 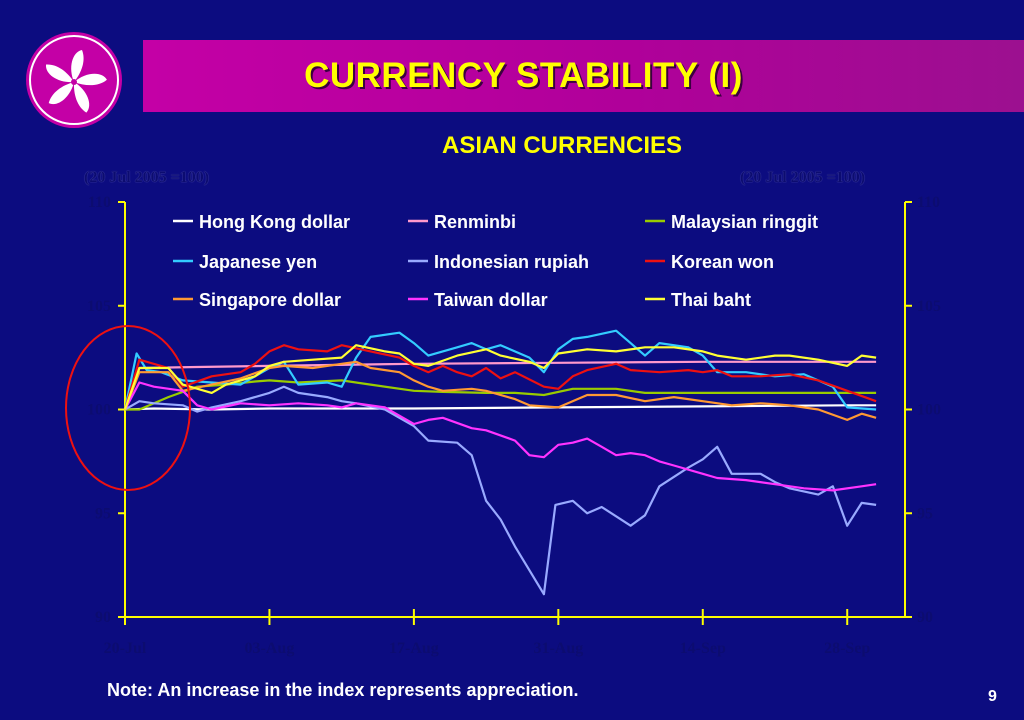 I want to click on series-line-japanese-yen, so click(x=500, y=370).